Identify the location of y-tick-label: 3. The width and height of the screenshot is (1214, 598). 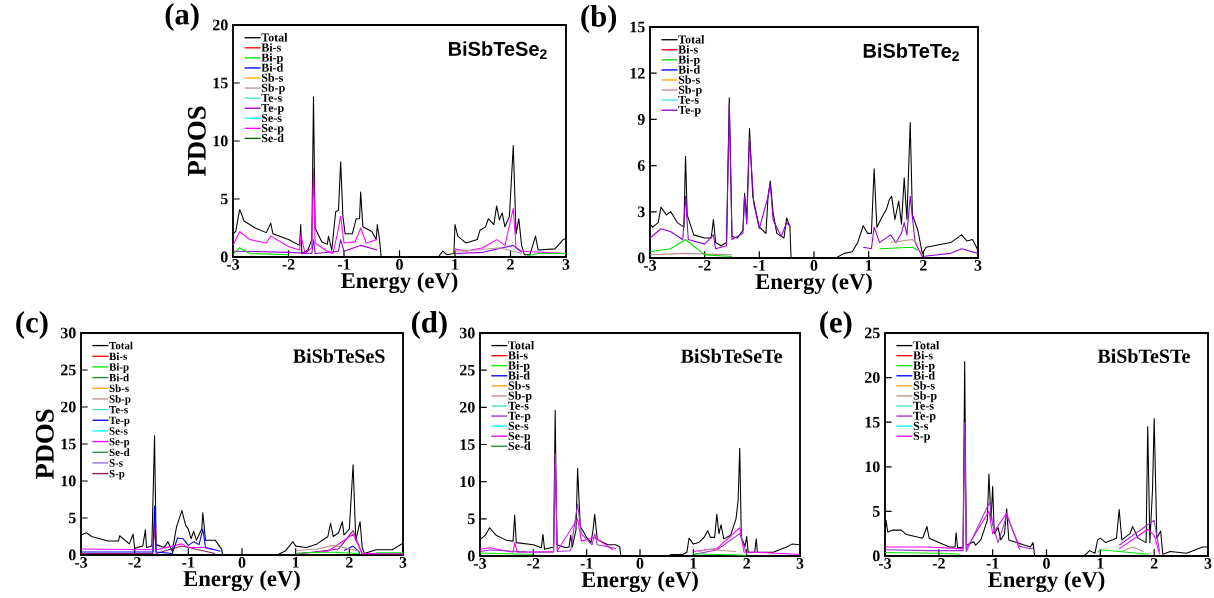
(641, 212).